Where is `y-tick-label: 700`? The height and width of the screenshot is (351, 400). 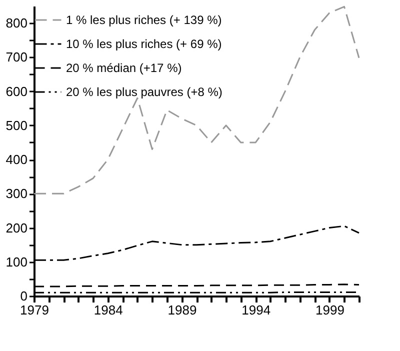
y-tick-label: 700 is located at coordinates (17, 57).